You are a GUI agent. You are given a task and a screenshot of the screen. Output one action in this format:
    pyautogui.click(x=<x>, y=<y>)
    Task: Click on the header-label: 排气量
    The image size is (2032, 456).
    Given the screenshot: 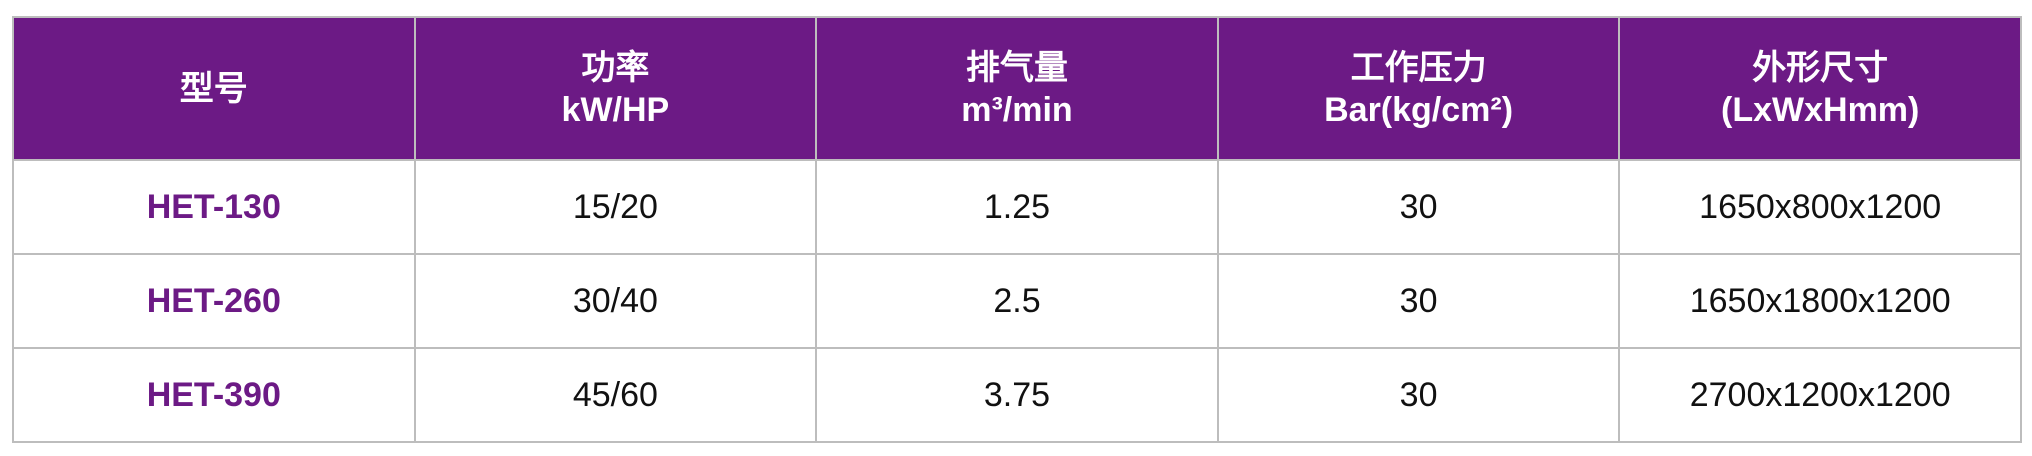 What is the action you would take?
    pyautogui.click(x=1016, y=67)
    